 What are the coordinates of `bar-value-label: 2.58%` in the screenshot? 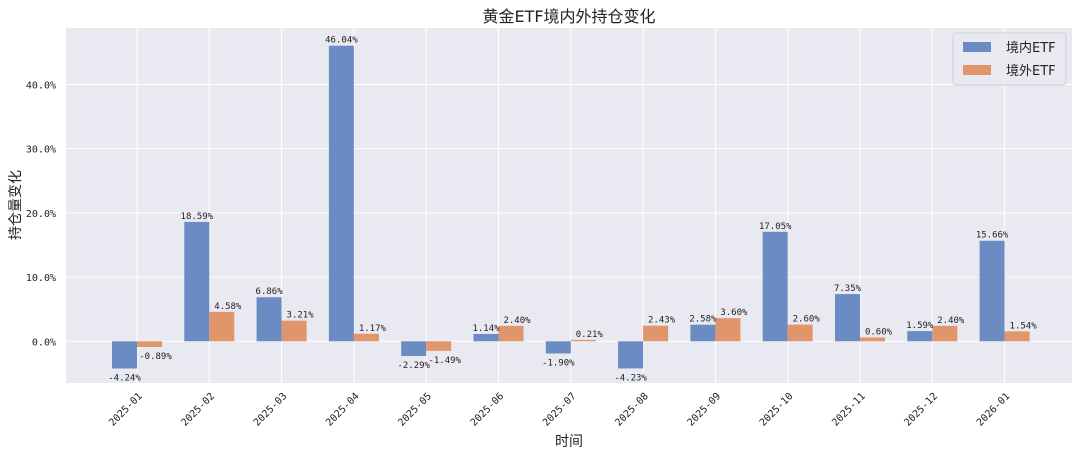 It's located at (703, 320).